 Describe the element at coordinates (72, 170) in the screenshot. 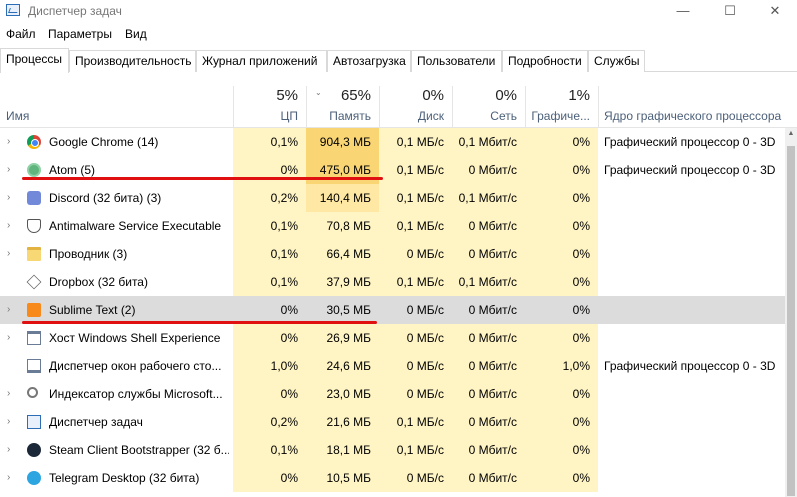

I see `process-name: Atom (5)` at that location.